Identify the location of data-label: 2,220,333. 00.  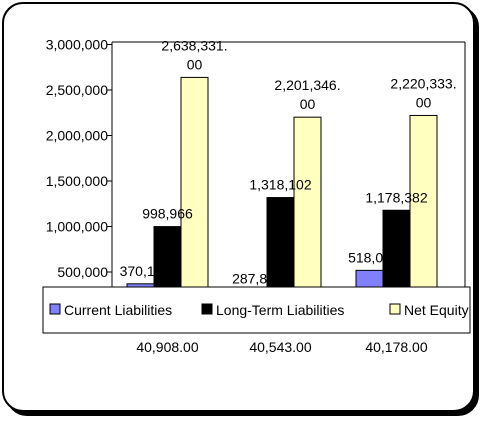
(423, 92).